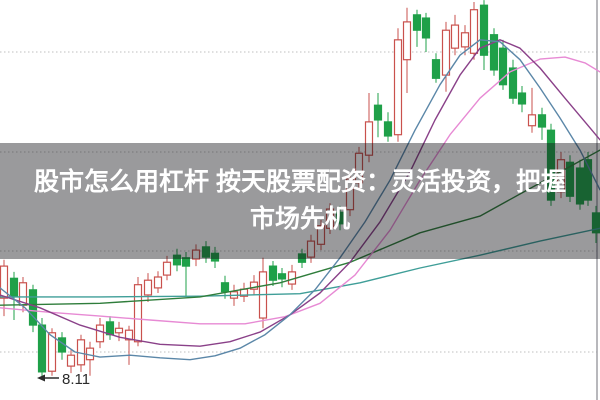  I want to click on low-price-label: 8.11, so click(76, 379).